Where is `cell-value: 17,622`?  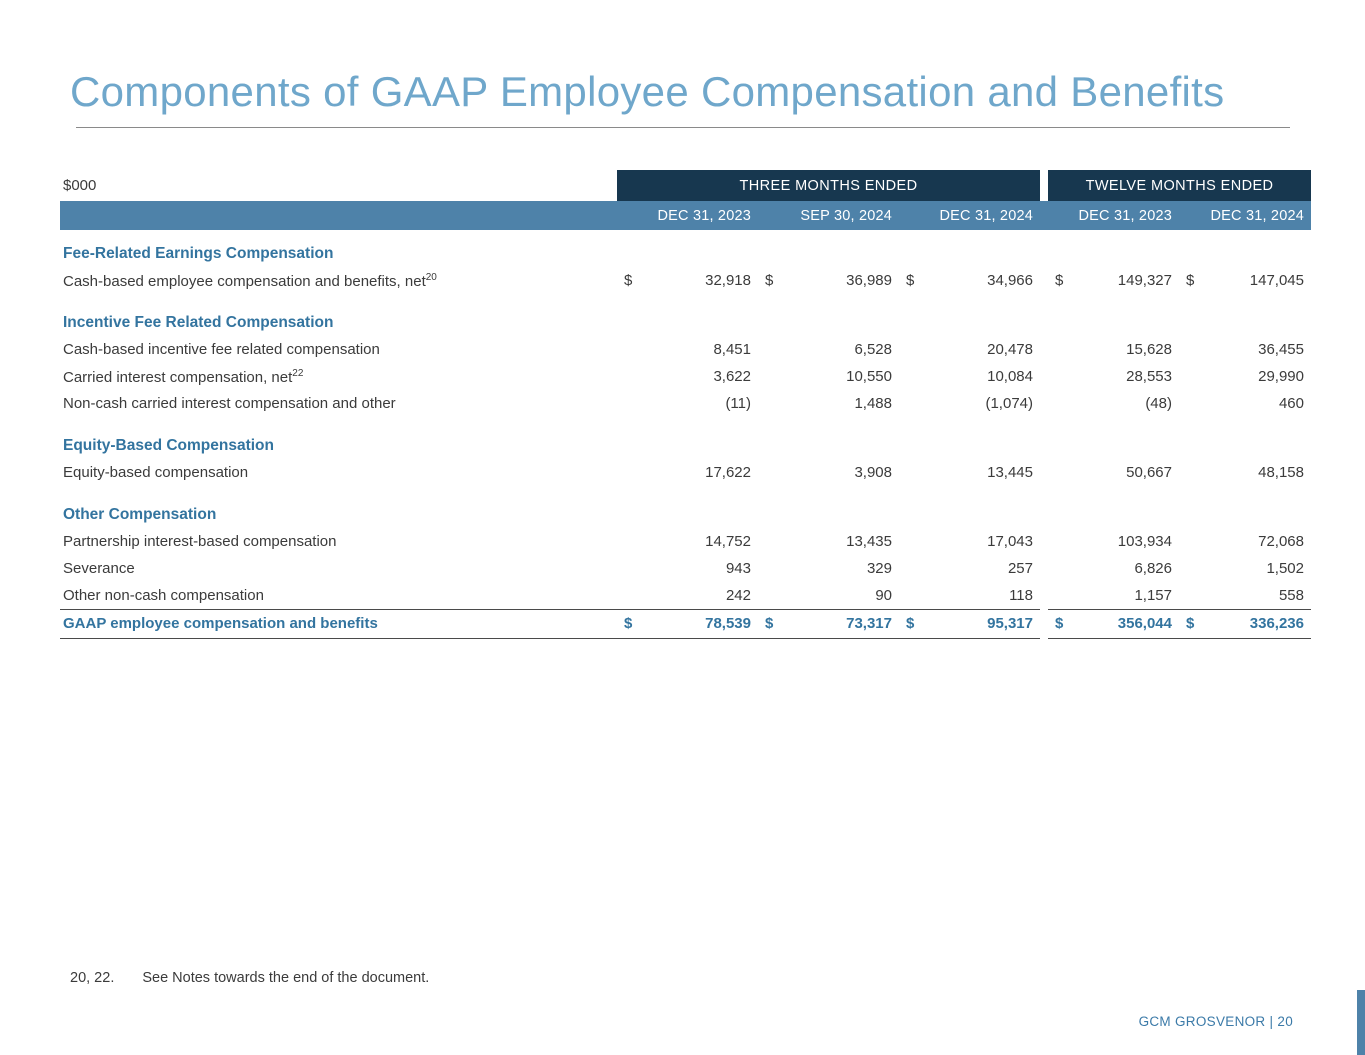
cell-value: 17,622 is located at coordinates (728, 472).